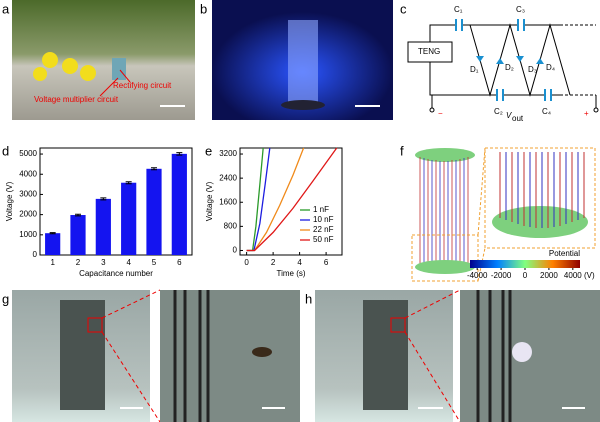  I want to click on colorbar-tick-label: -4000, so click(477, 275).